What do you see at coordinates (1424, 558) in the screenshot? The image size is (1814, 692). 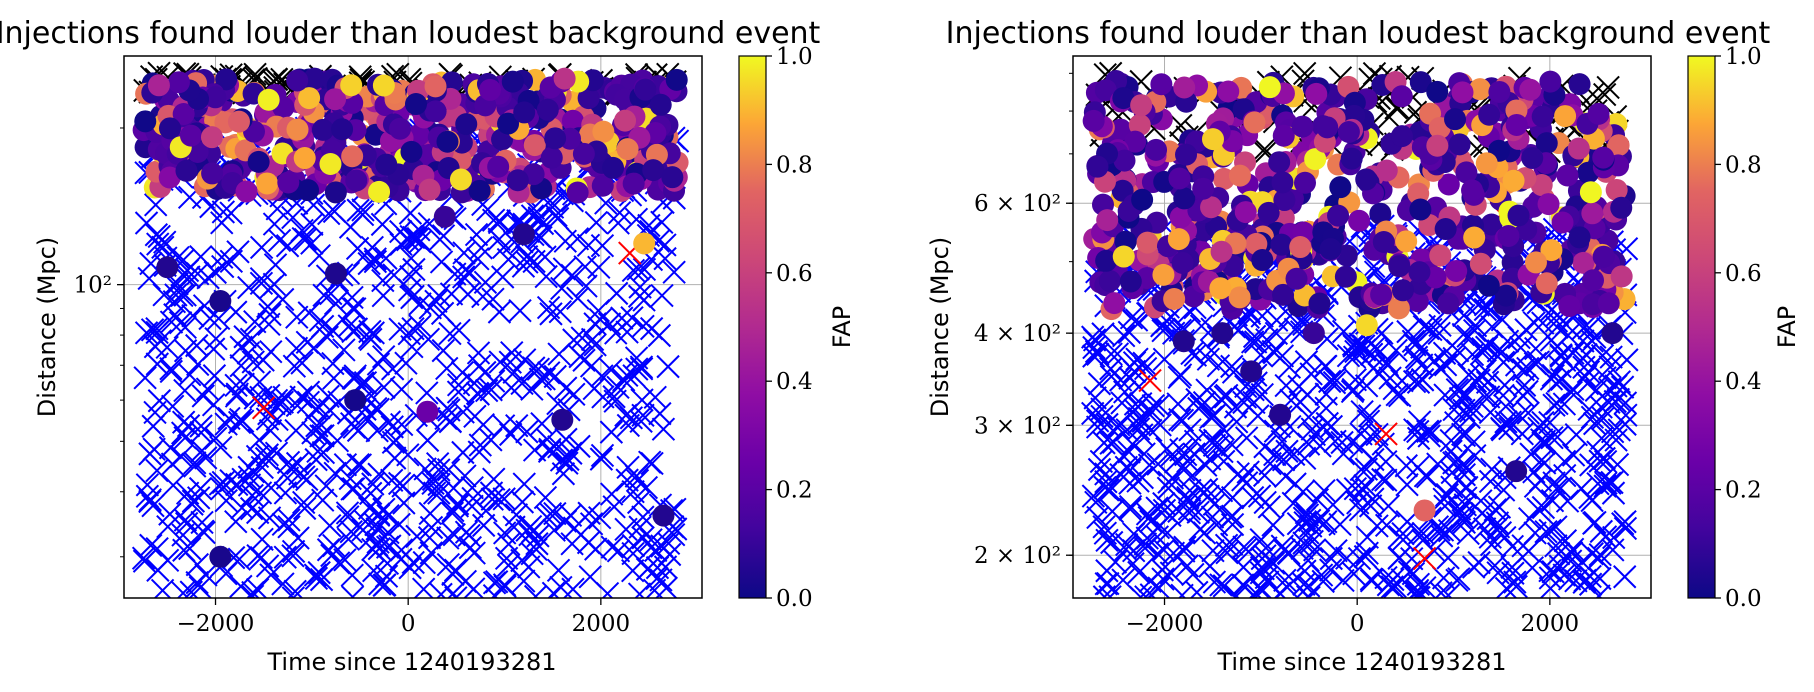 I see `red-cross-marker` at bounding box center [1424, 558].